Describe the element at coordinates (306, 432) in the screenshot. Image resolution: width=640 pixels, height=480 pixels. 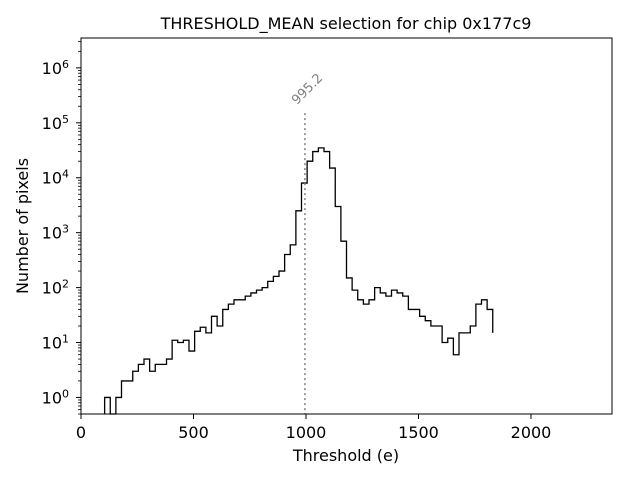
I see `x-tick-label: 1000` at that location.